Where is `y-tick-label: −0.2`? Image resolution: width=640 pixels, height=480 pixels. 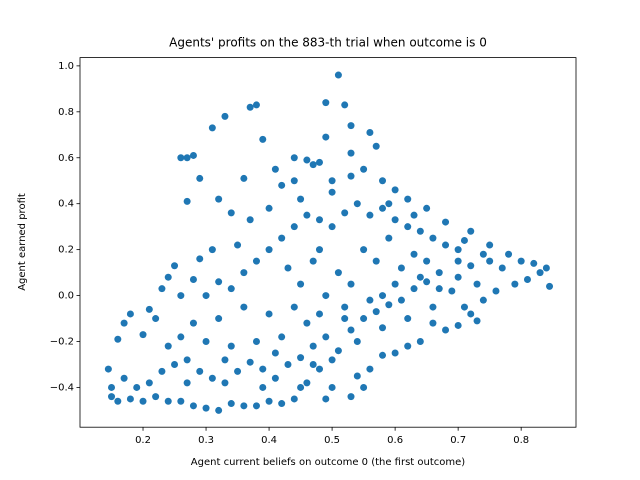
y-tick-label: −0.2 is located at coordinates (62, 342).